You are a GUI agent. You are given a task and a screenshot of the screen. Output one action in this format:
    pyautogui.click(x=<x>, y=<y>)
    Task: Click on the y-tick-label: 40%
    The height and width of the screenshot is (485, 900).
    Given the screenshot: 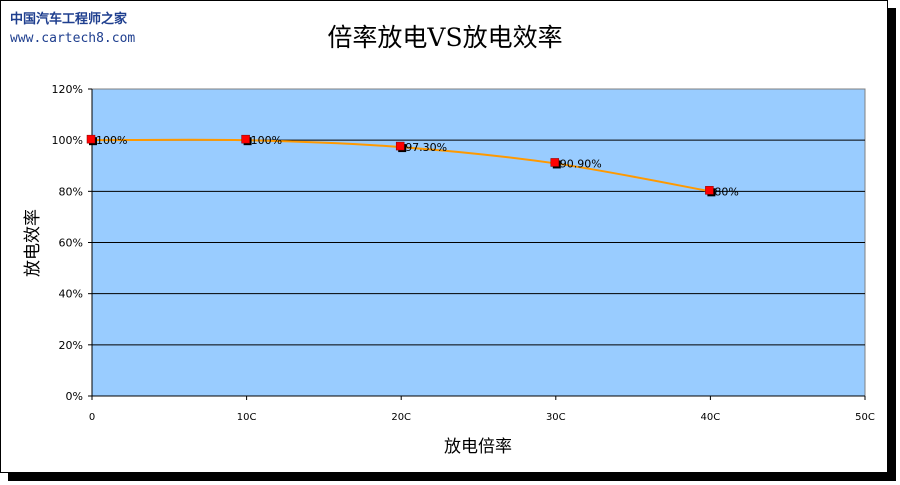 What is the action you would take?
    pyautogui.click(x=71, y=294)
    